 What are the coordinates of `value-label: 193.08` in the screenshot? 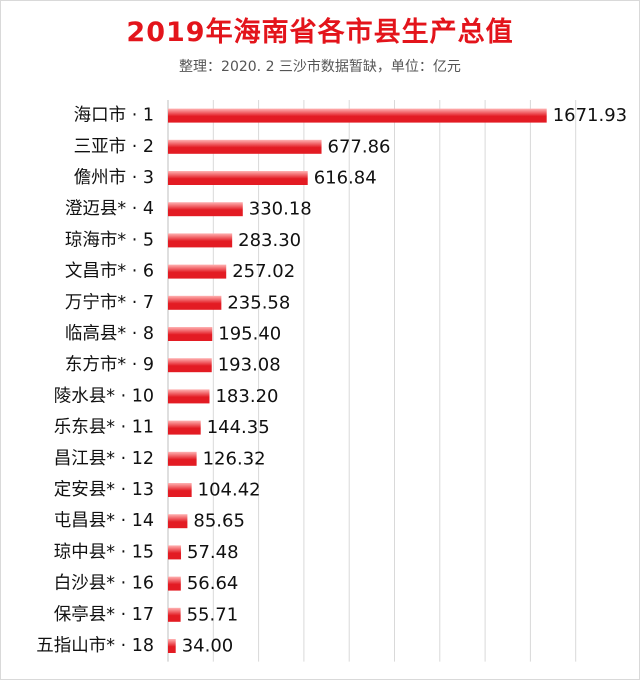 It's located at (249, 365).